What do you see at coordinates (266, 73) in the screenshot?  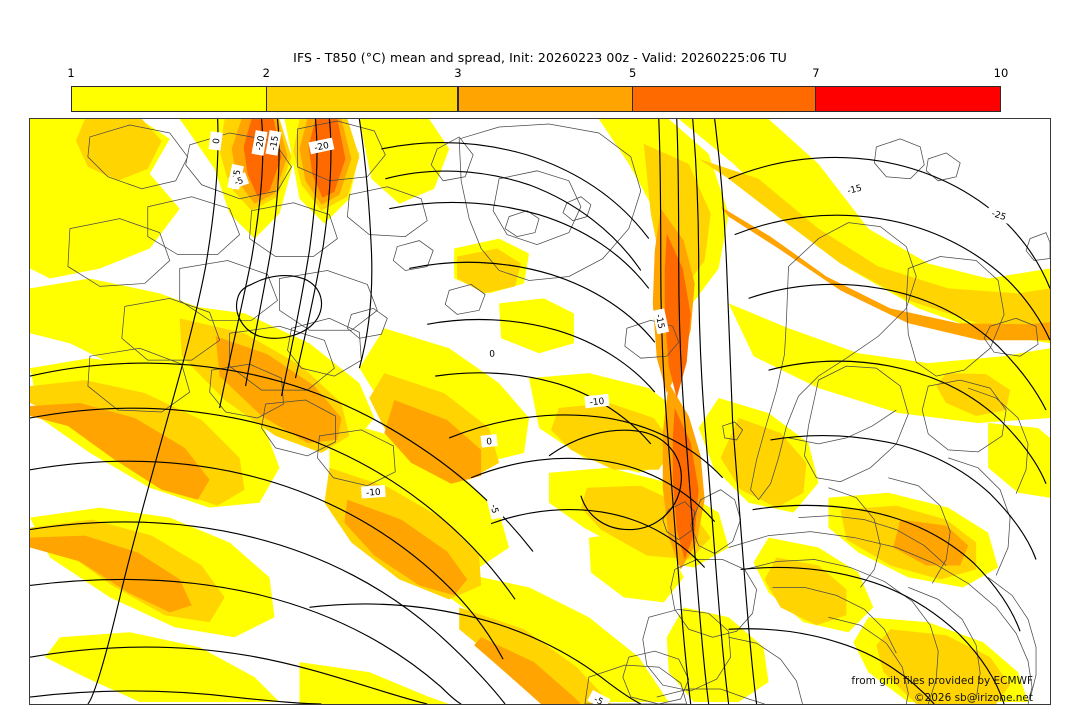 I see `colorbar-tick-2: 2` at bounding box center [266, 73].